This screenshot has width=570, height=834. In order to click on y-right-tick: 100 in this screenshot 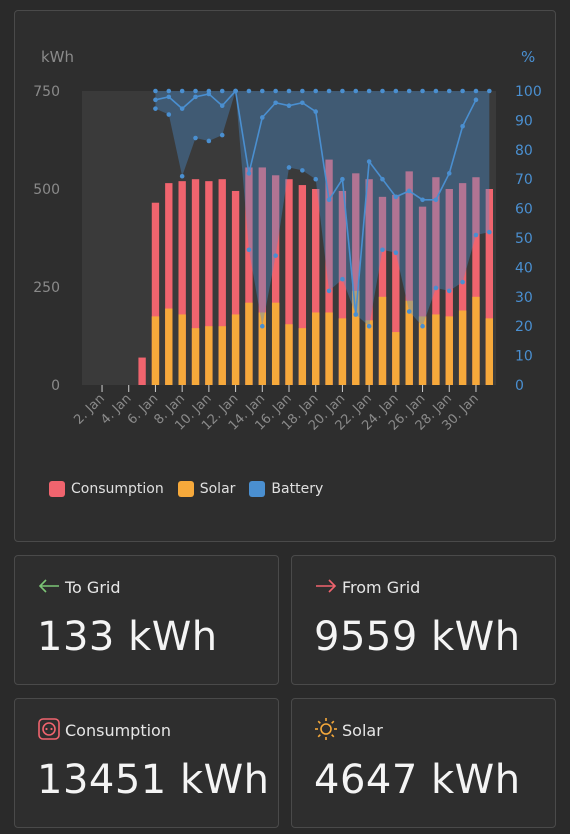, I will do `click(528, 92)`.